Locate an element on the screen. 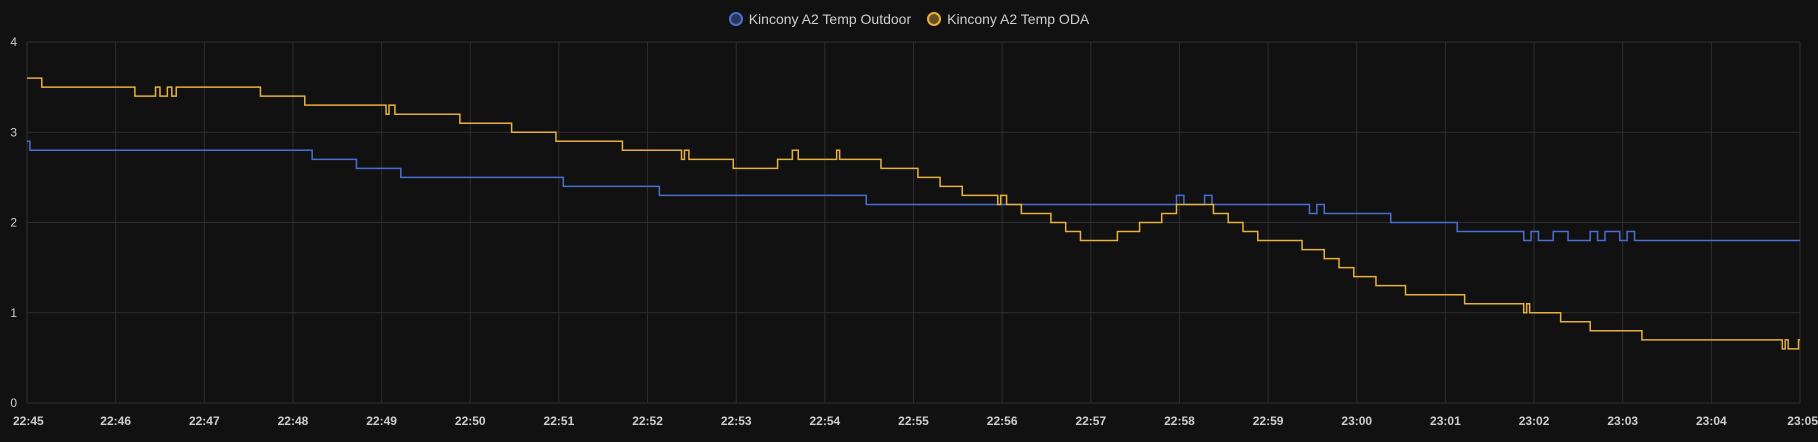 The image size is (1818, 442). x-tick-label: 22:56 is located at coordinates (1002, 421).